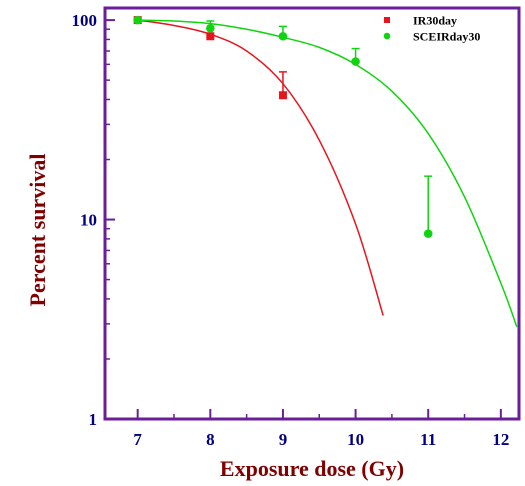  Describe the element at coordinates (88, 220) in the screenshot. I see `y-tick-label: 10` at that location.